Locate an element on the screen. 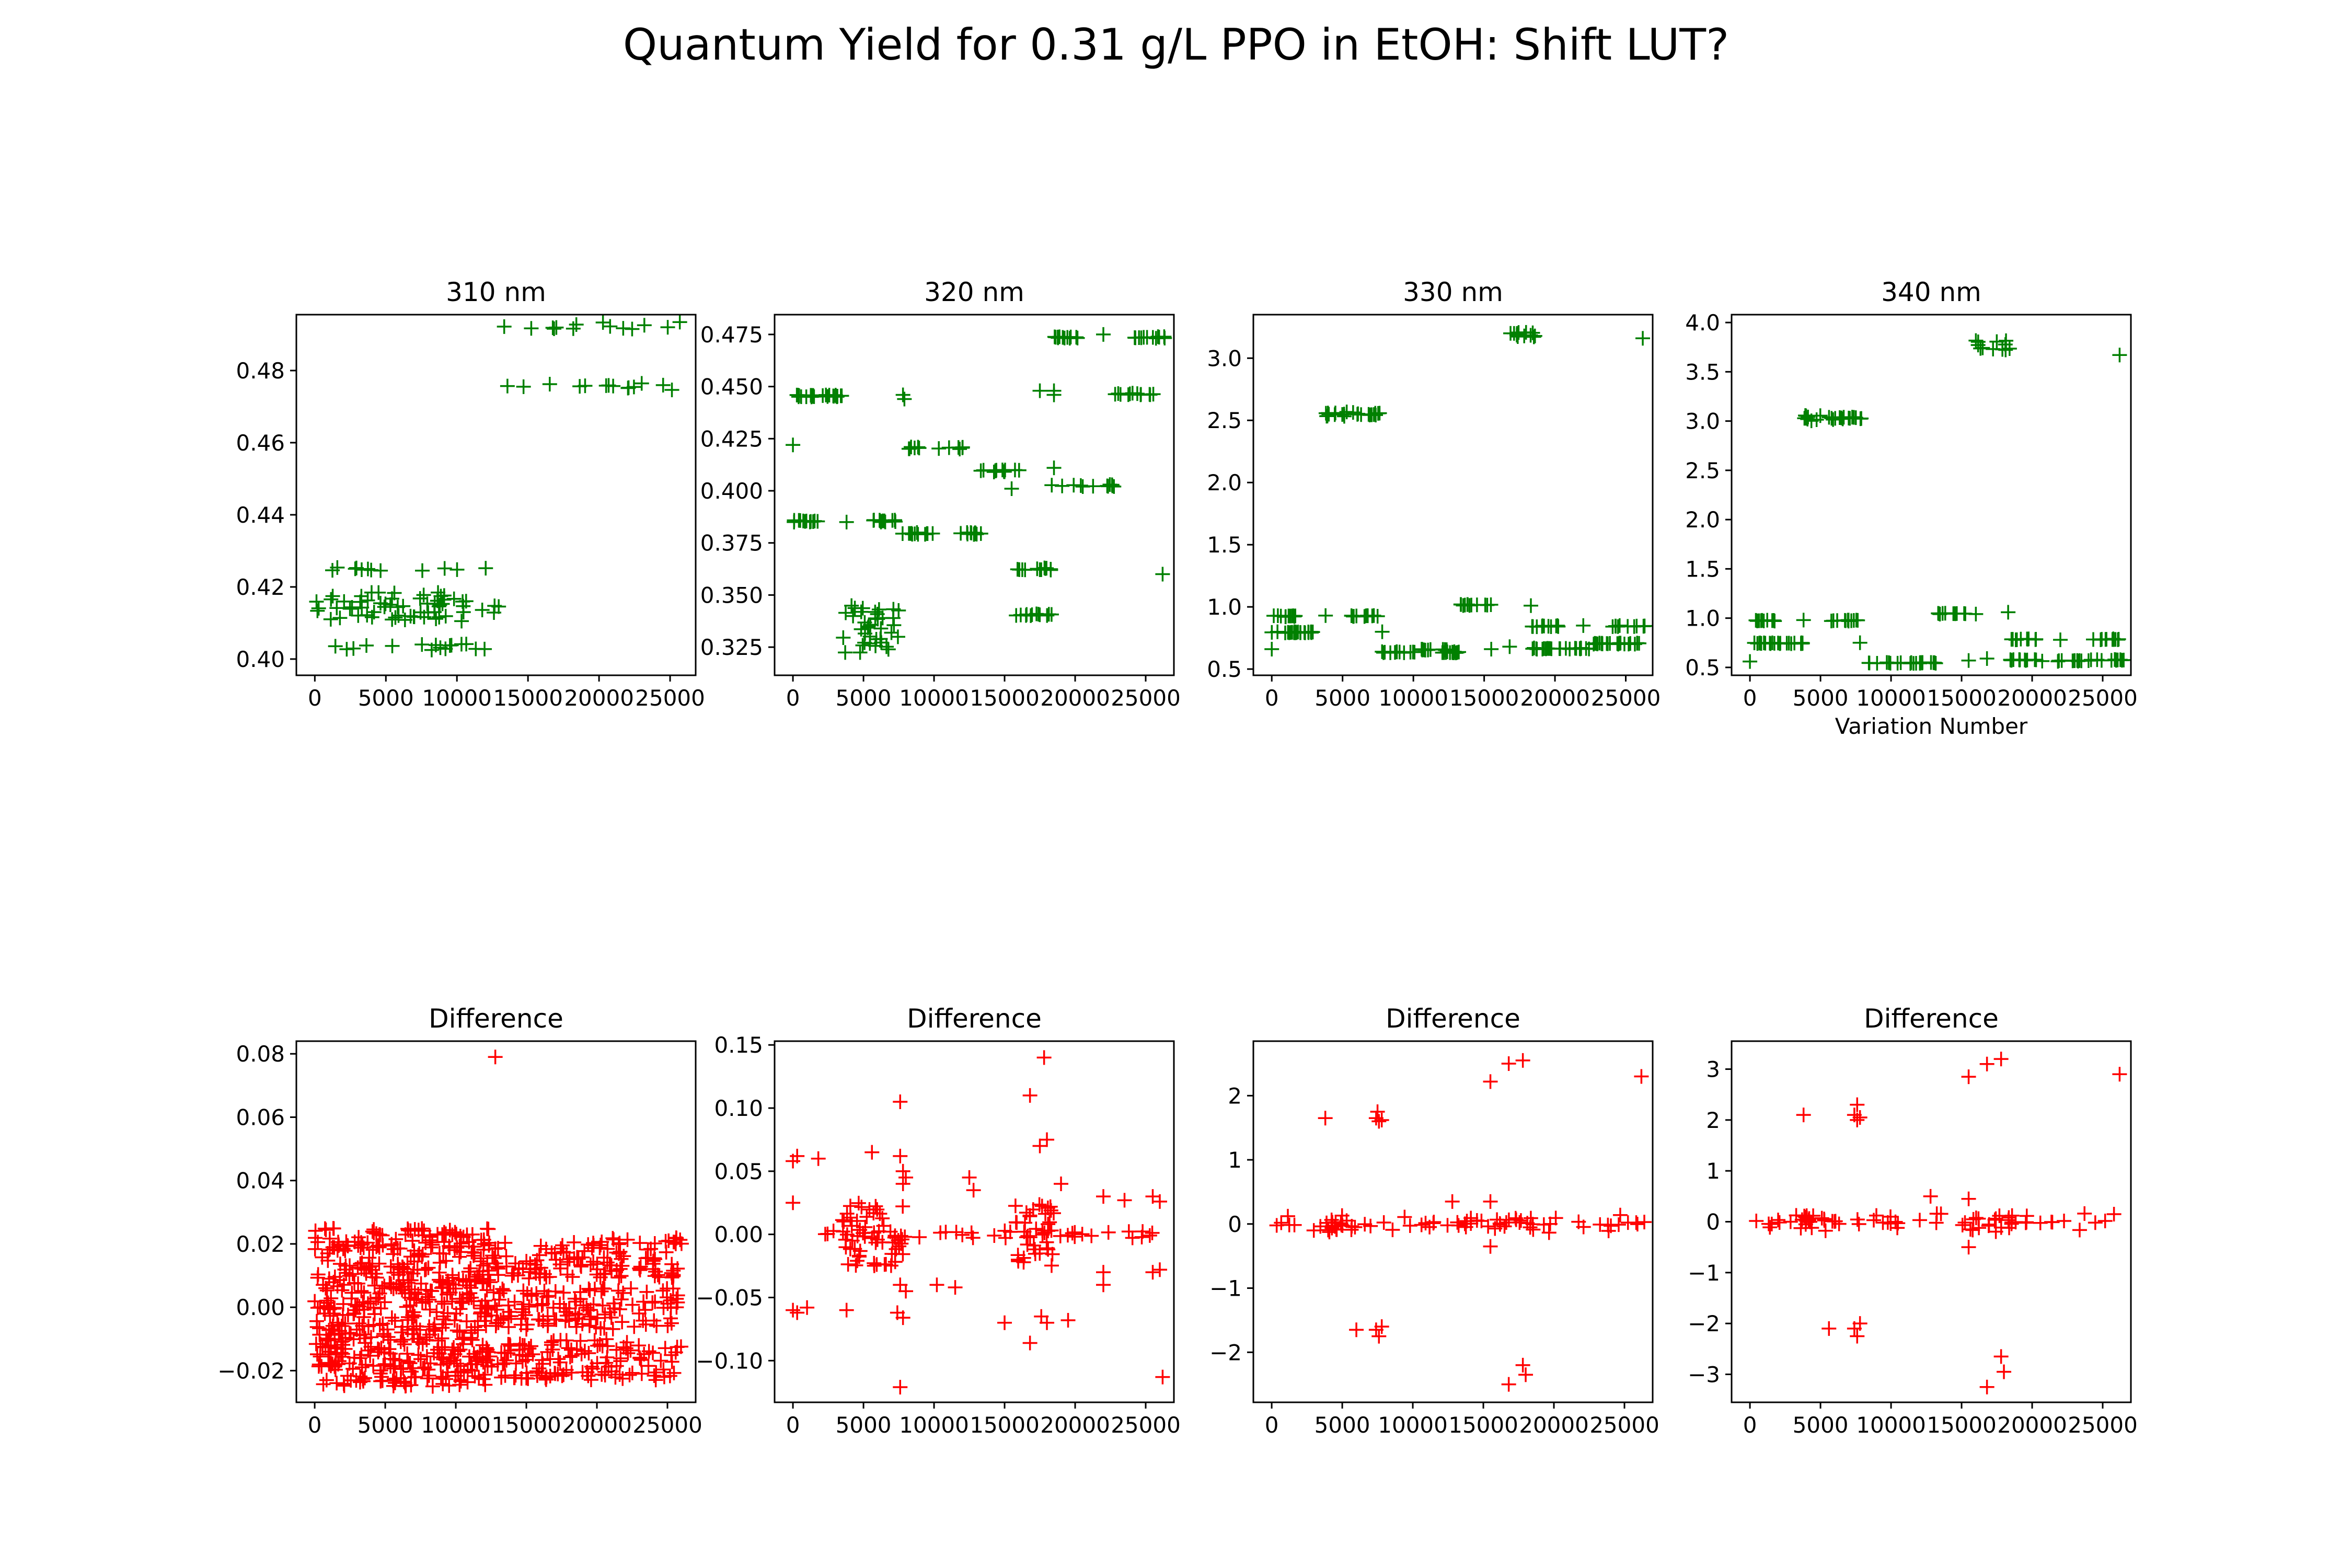  x-tick-label: 5000 is located at coordinates (386, 698).